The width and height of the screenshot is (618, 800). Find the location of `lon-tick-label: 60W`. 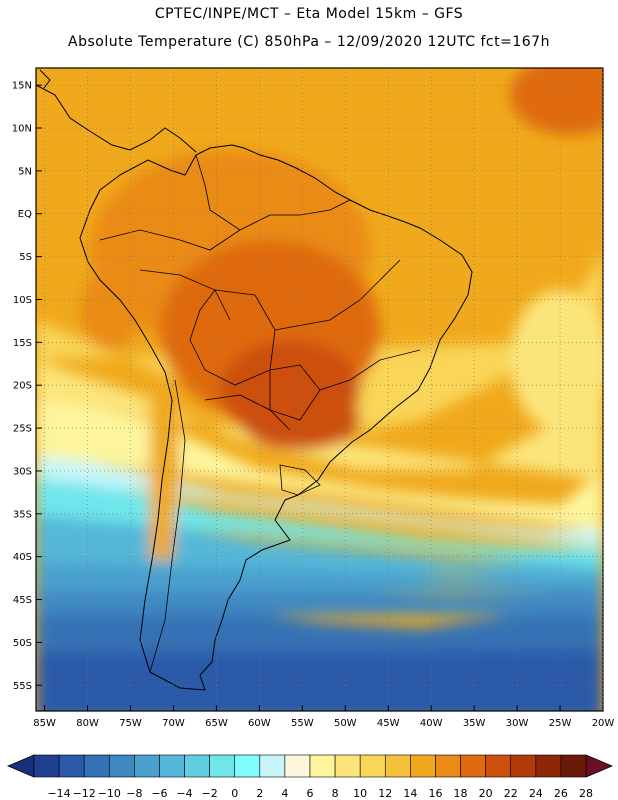

lon-tick-label: 60W is located at coordinates (259, 723).